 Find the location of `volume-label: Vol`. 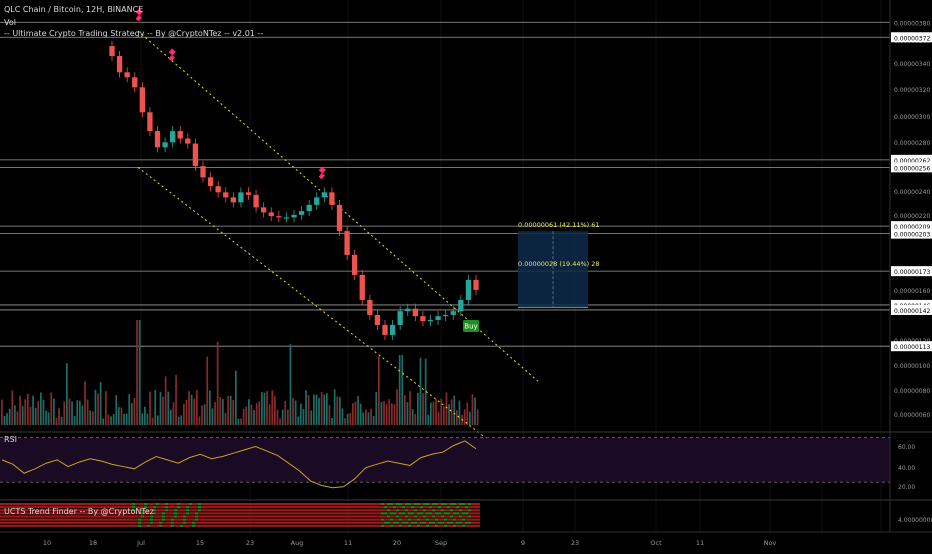

volume-label: Vol is located at coordinates (10, 22).